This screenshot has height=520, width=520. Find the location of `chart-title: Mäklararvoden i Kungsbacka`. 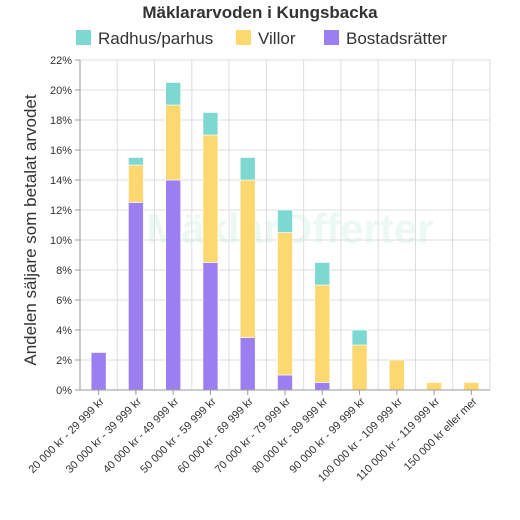

chart-title: Mäklararvoden i Kungsbacka is located at coordinates (260, 12).